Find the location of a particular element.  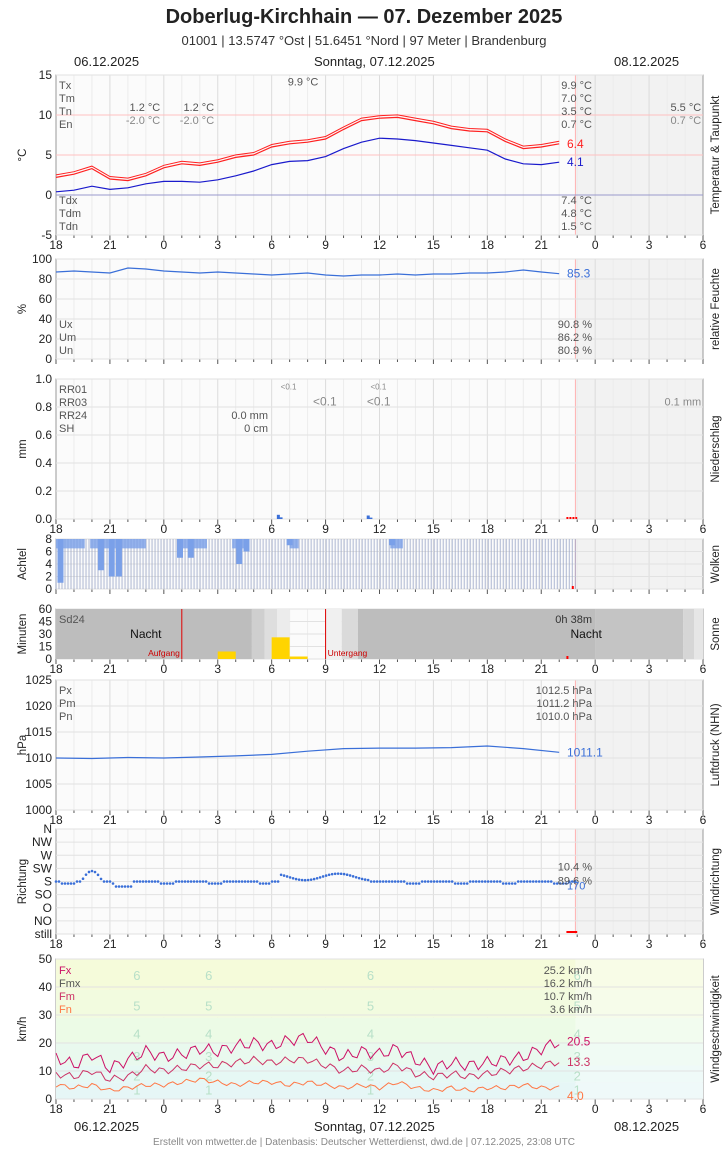

legend-value: 1012.5 hPa is located at coordinates (564, 691).